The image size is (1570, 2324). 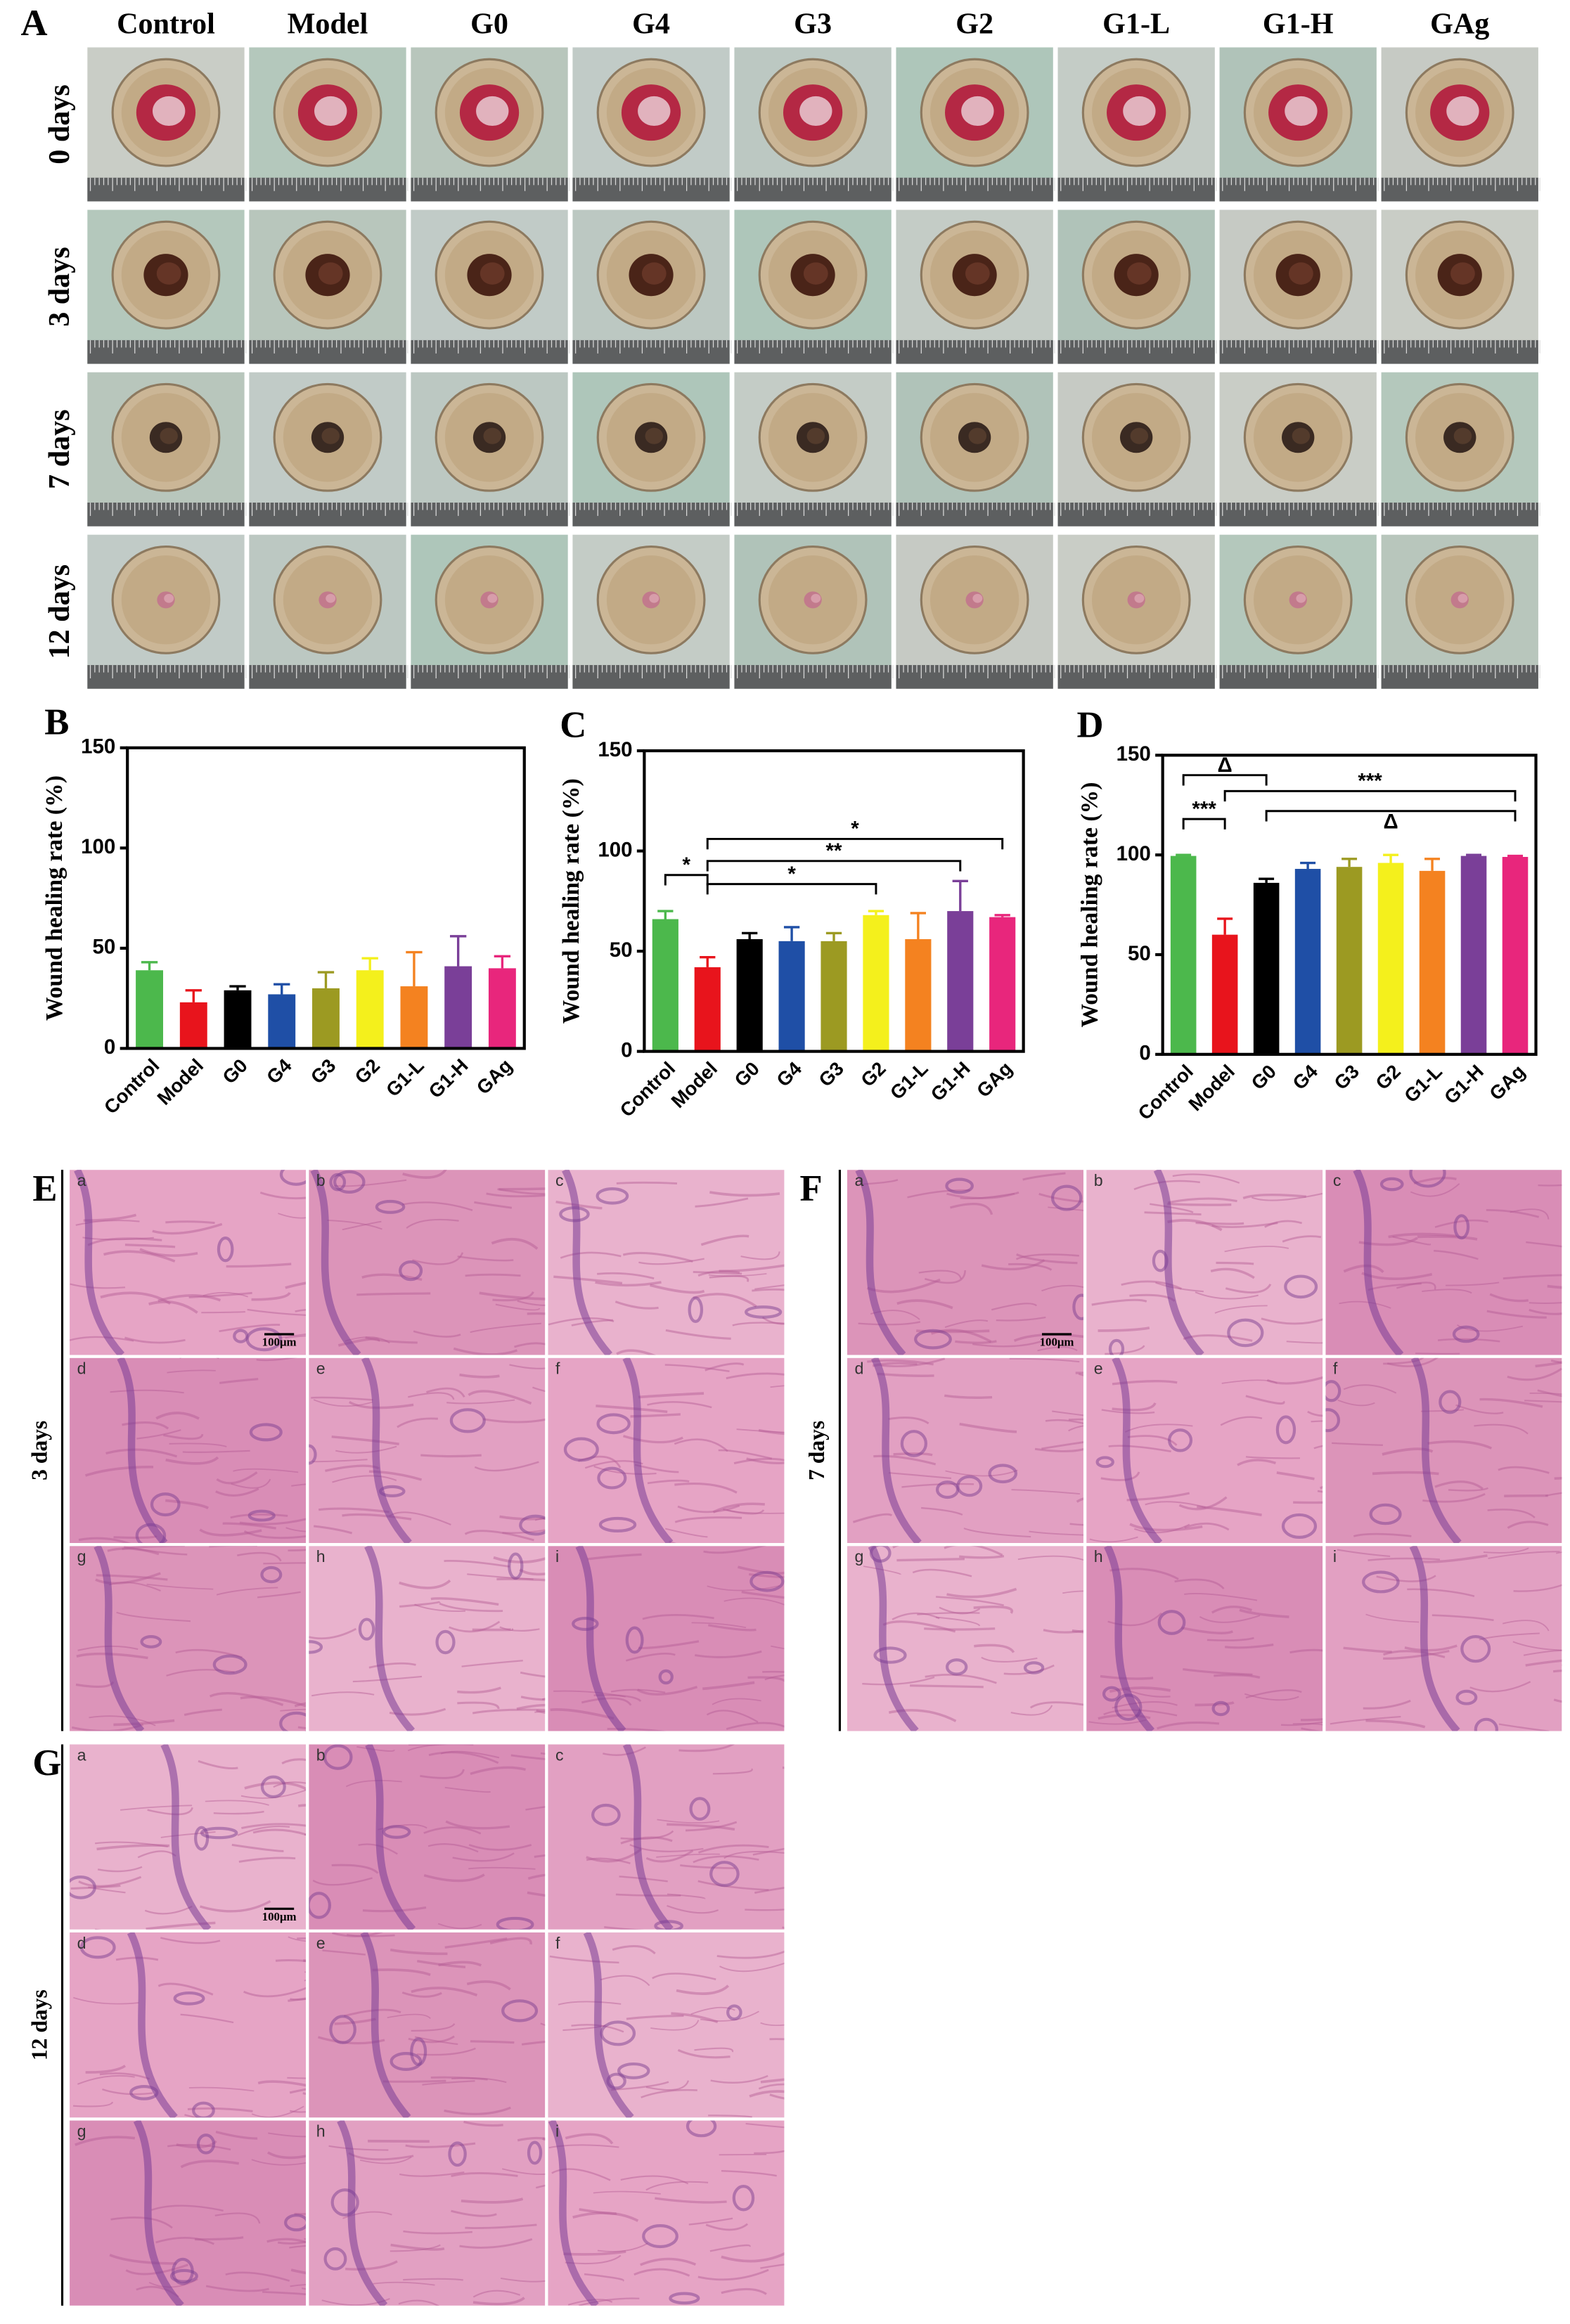 I want to click on row-label: 0 days, so click(x=59, y=124).